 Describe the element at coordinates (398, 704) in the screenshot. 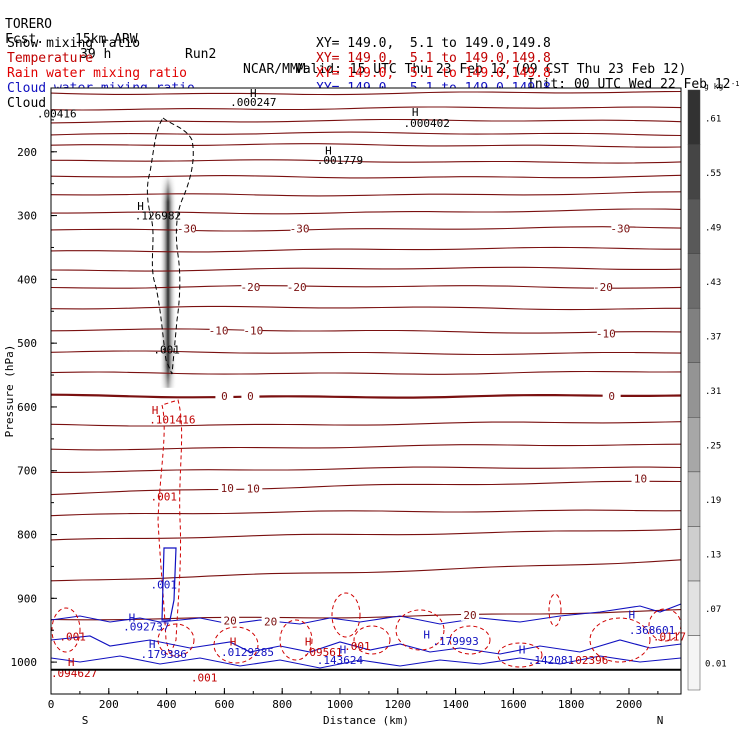

I see `x-tick-label: 1200` at that location.